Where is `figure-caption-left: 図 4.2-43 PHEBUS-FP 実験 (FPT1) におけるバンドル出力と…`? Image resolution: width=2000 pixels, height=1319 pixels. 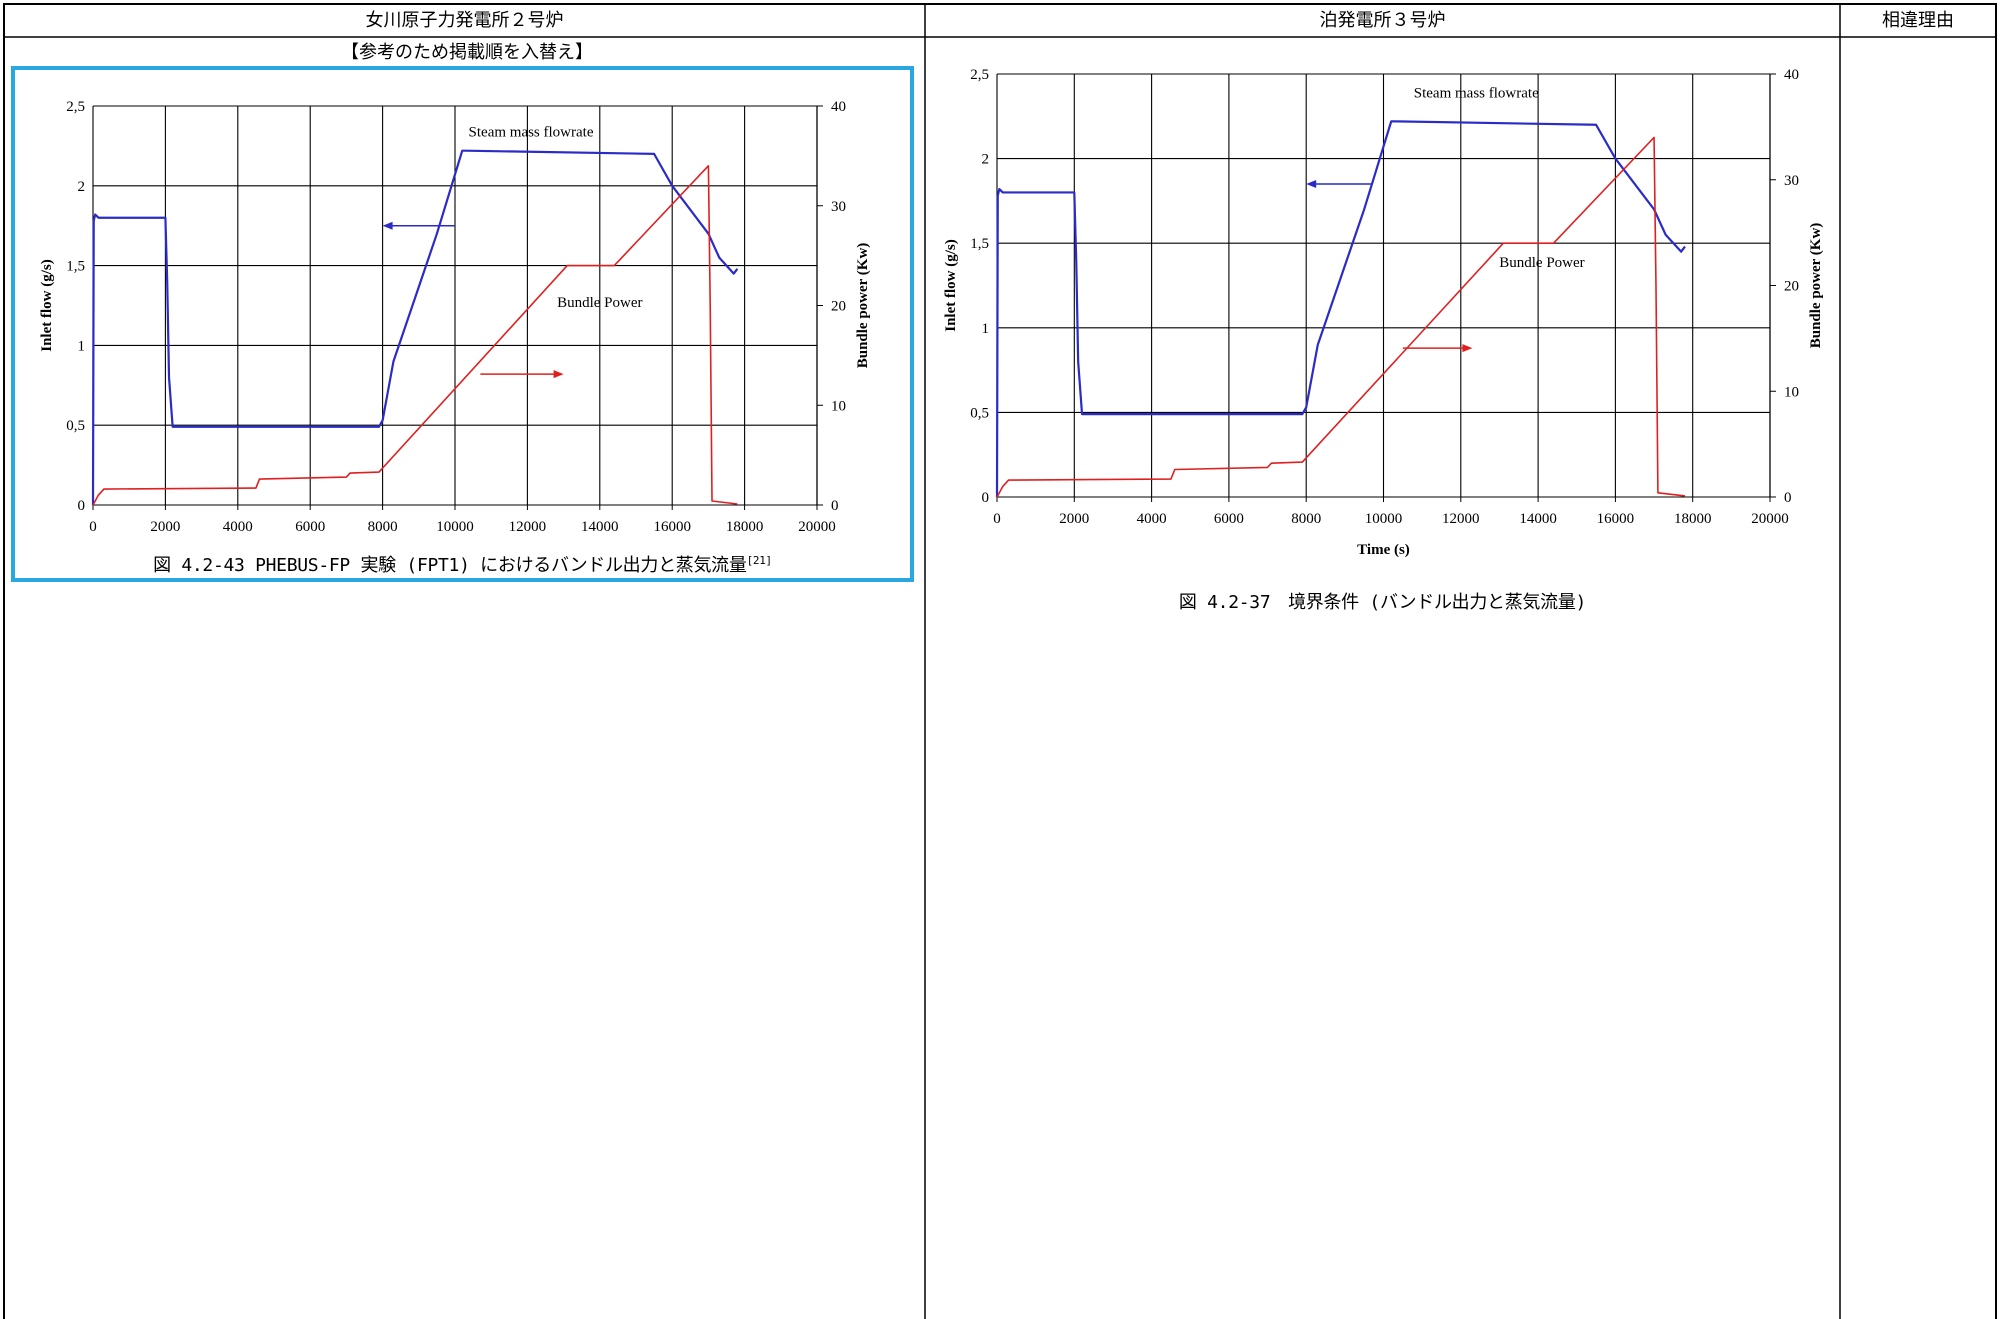 figure-caption-left: 図 4.2-43 PHEBUS-FP 実験 (FPT1) におけるバンドル出力と… is located at coordinates (462, 564).